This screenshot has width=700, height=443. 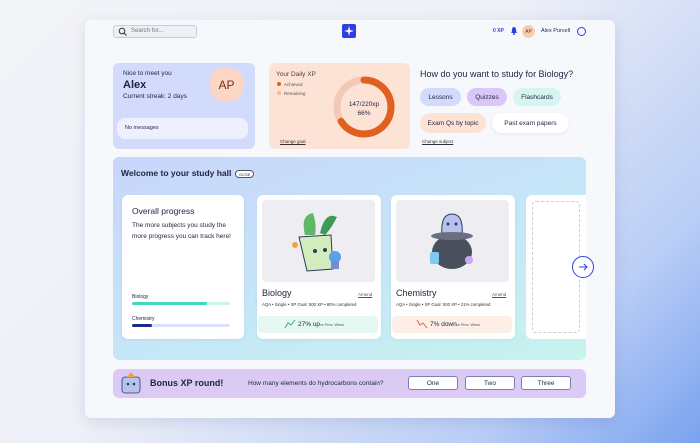 I want to click on change-subject-link: Change subject, so click(x=438, y=141).